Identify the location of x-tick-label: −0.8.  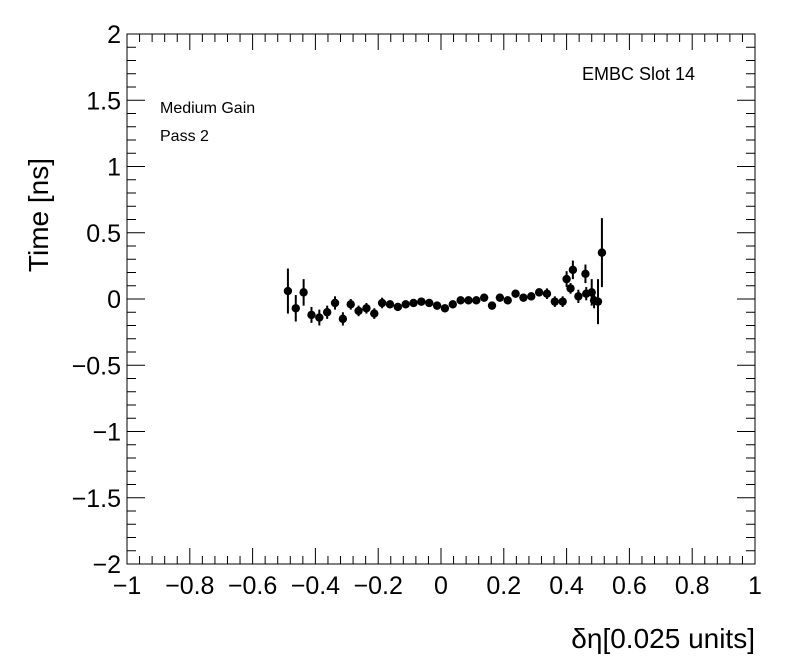
(189, 586).